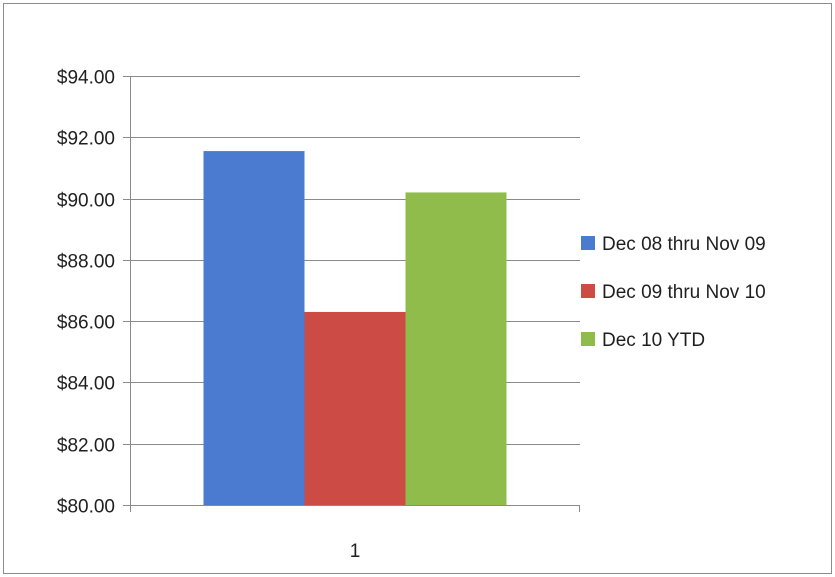 This screenshot has width=835, height=577. Describe the element at coordinates (351, 533) in the screenshot. I see `x-axis: 1` at that location.